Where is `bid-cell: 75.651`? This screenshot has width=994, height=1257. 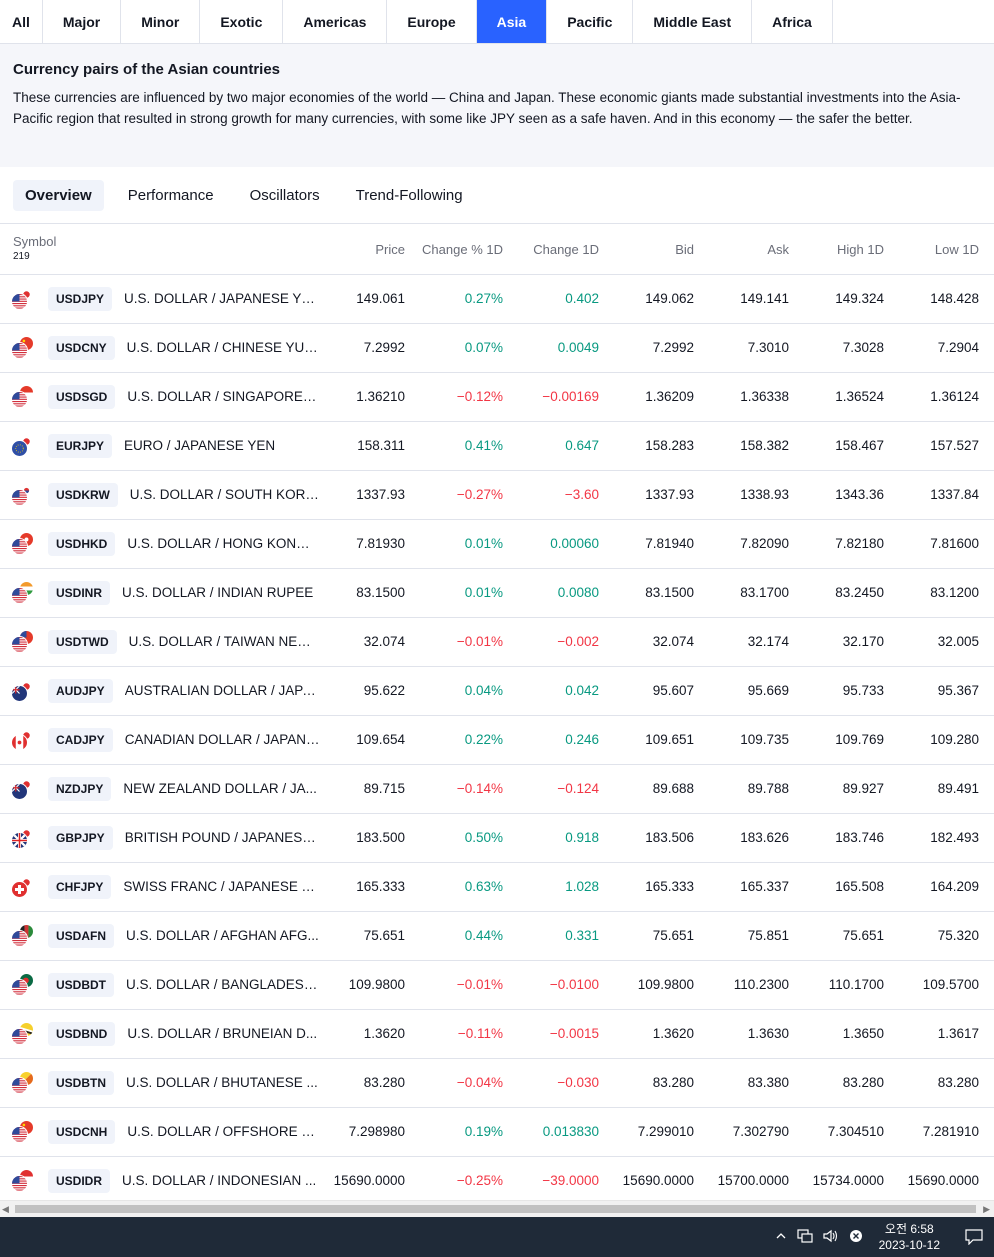
bid-cell: 75.651 is located at coordinates (661, 936).